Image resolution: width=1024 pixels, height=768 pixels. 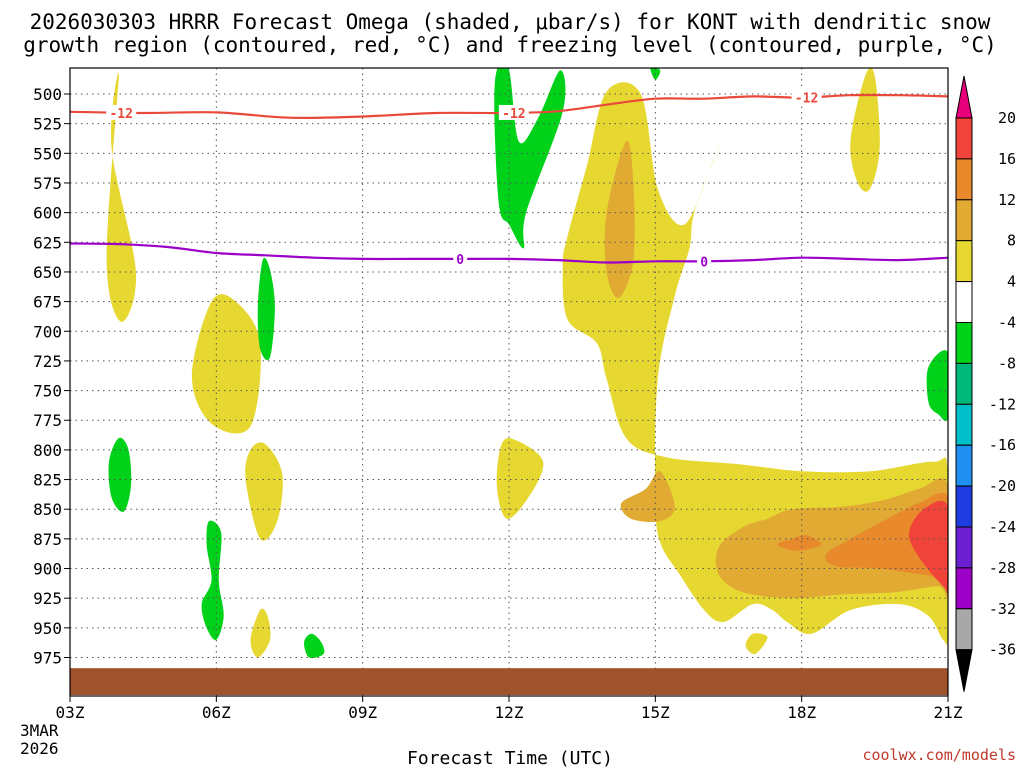 I want to click on y-tick-label-925: 925, so click(x=47, y=598).